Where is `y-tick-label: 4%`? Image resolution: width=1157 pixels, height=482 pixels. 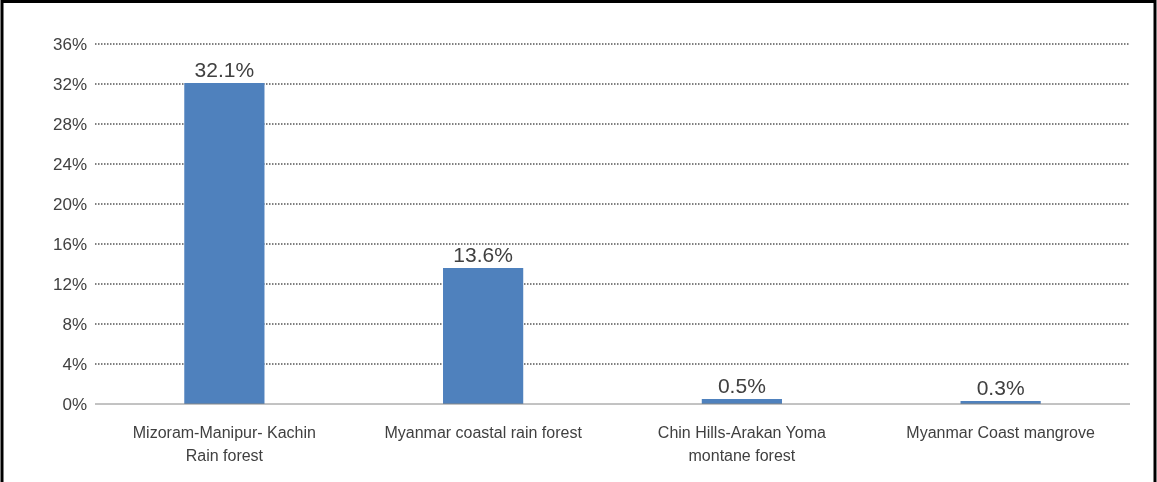 y-tick-label: 4% is located at coordinates (74, 364).